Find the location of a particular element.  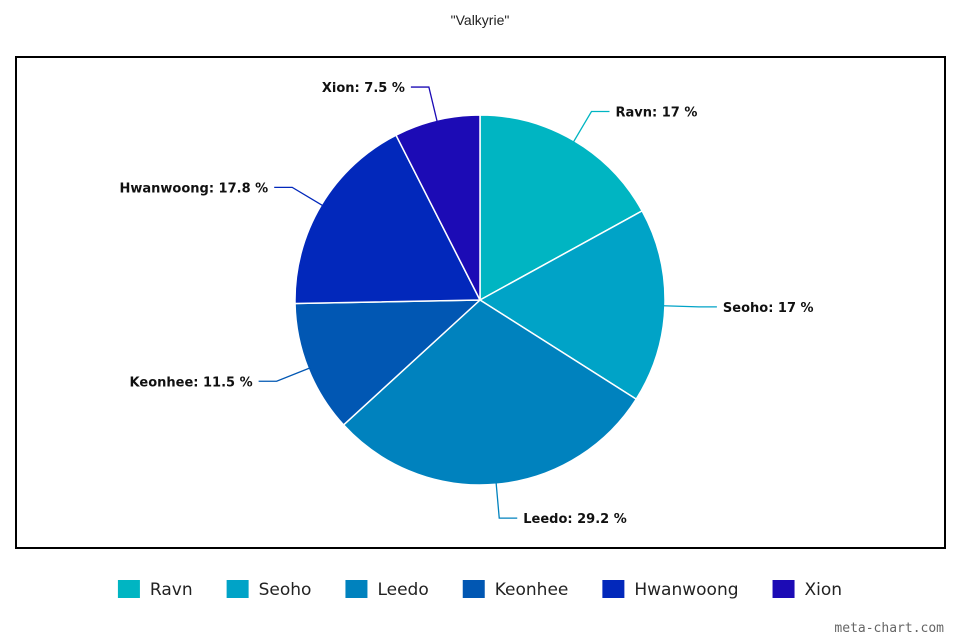

legend-label-leedo: Leedo is located at coordinates (402, 590).